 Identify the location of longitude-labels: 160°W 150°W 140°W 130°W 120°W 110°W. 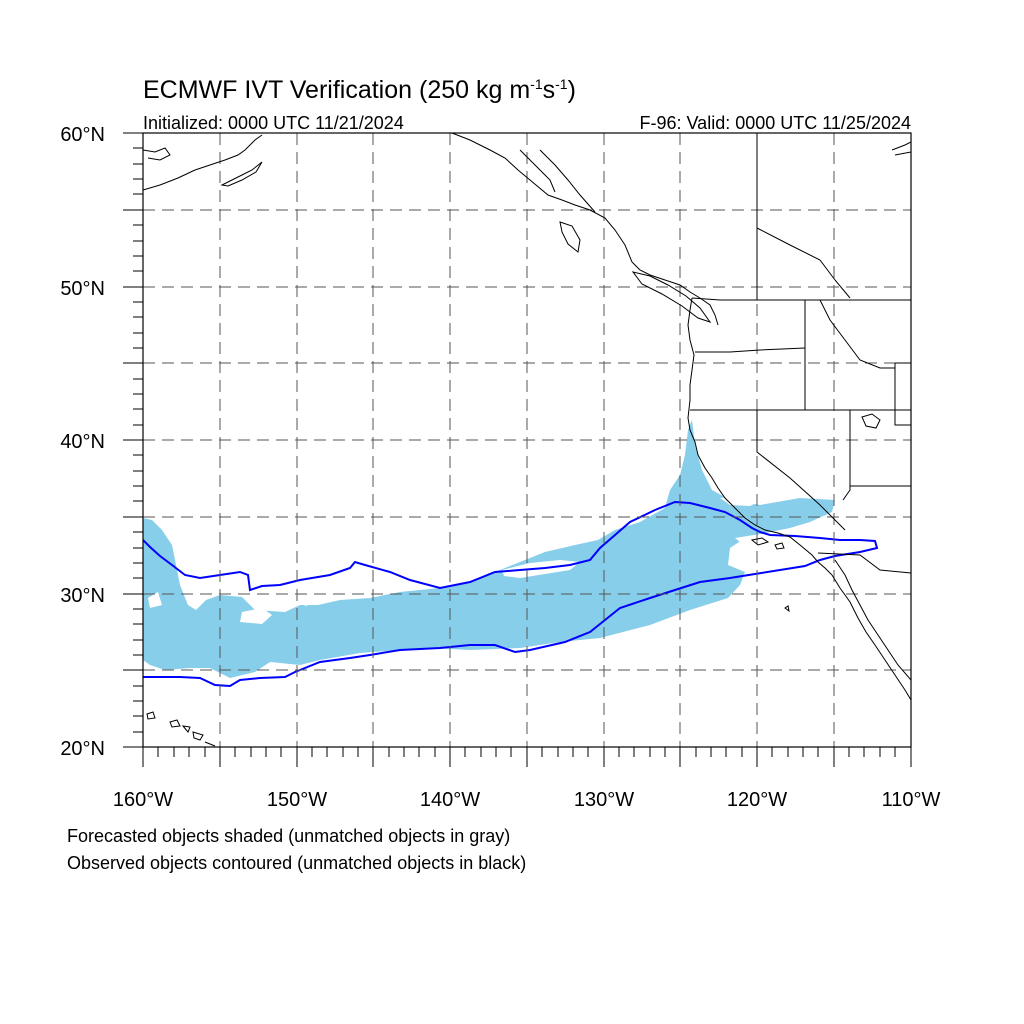
(527, 800).